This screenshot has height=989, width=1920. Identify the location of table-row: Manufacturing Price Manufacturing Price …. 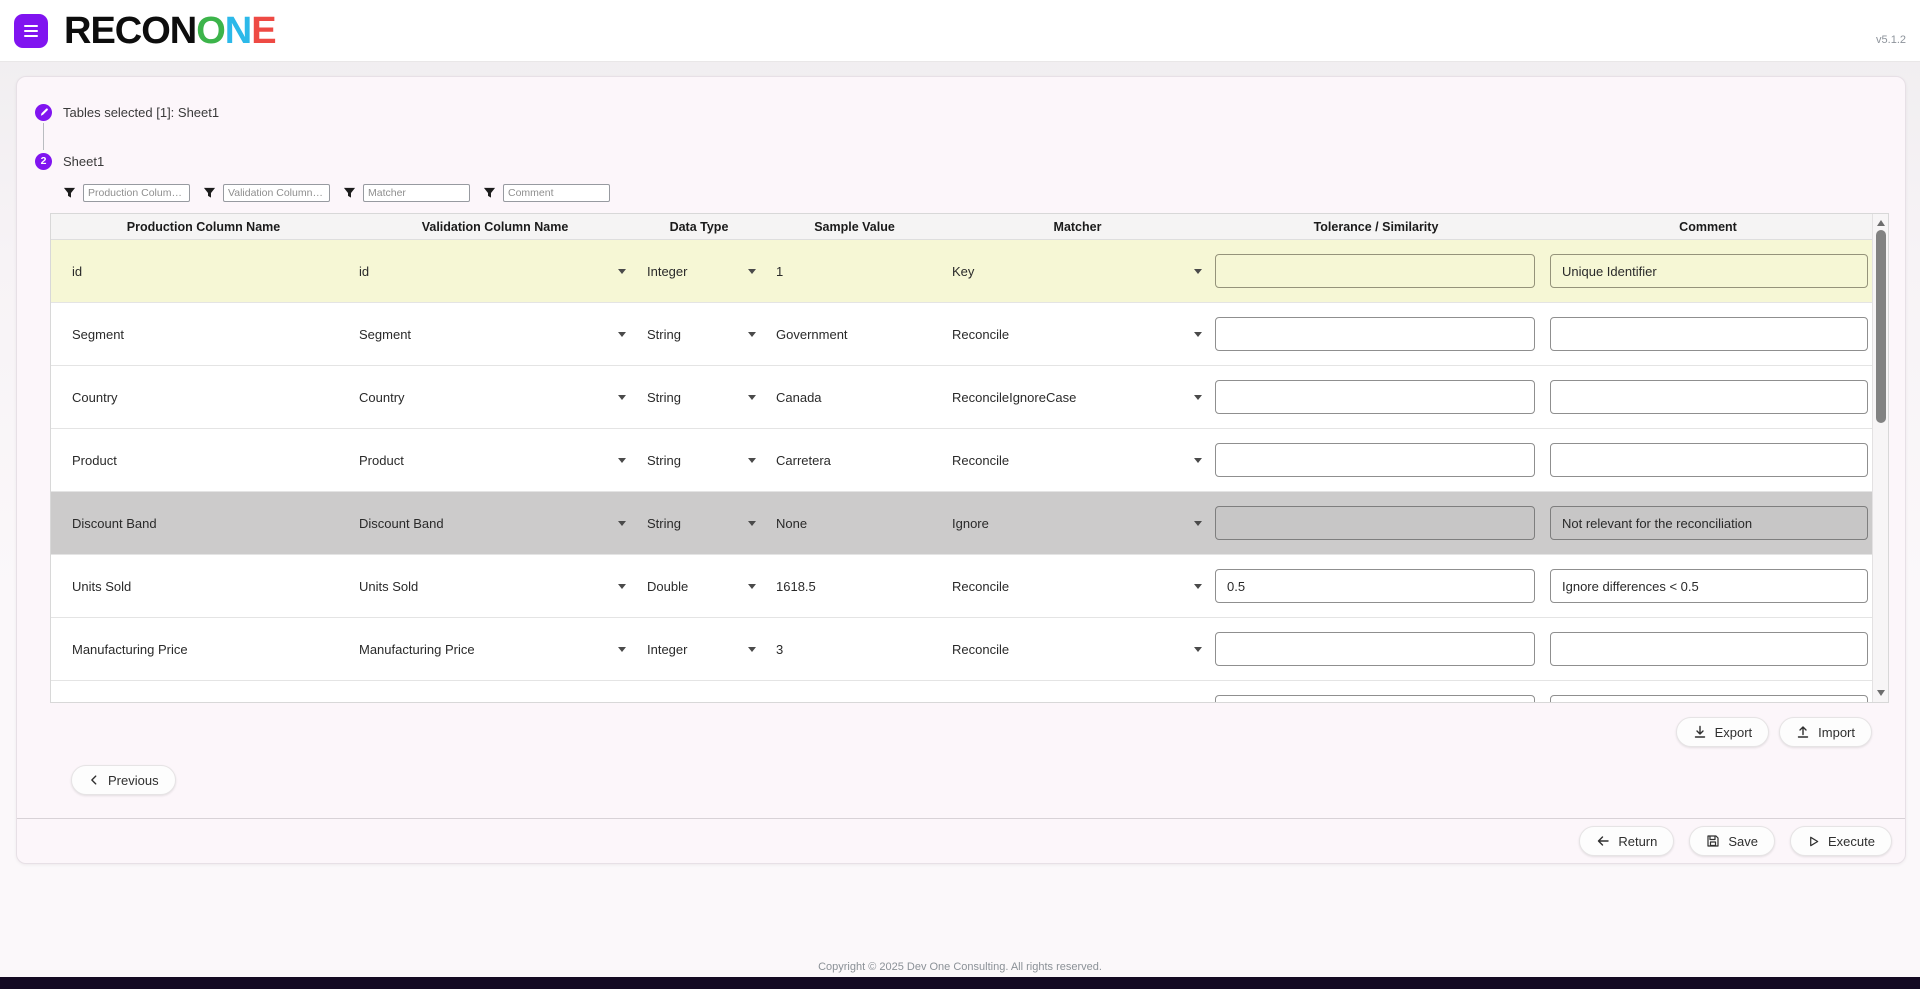
(962, 649).